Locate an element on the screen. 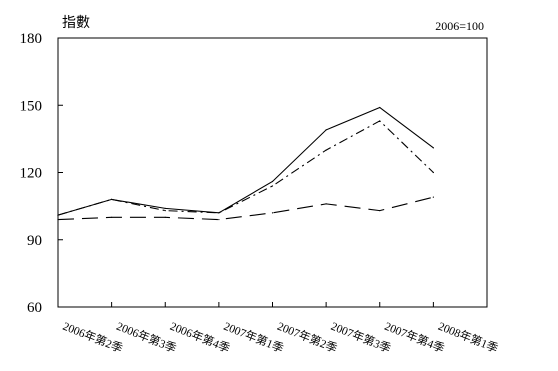 The height and width of the screenshot is (371, 558). y-tick-label-2: 120 is located at coordinates (31, 174).